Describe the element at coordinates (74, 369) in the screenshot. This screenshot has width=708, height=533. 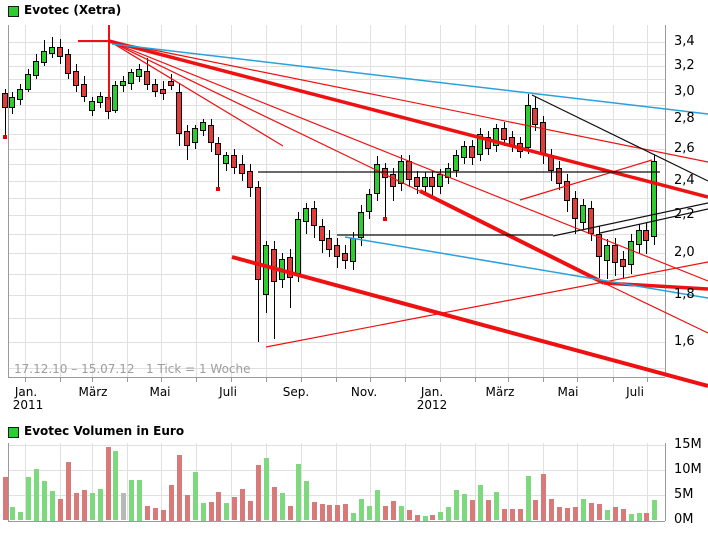
I see `date-range-label: 17.12.10 – 15.07.12` at that location.